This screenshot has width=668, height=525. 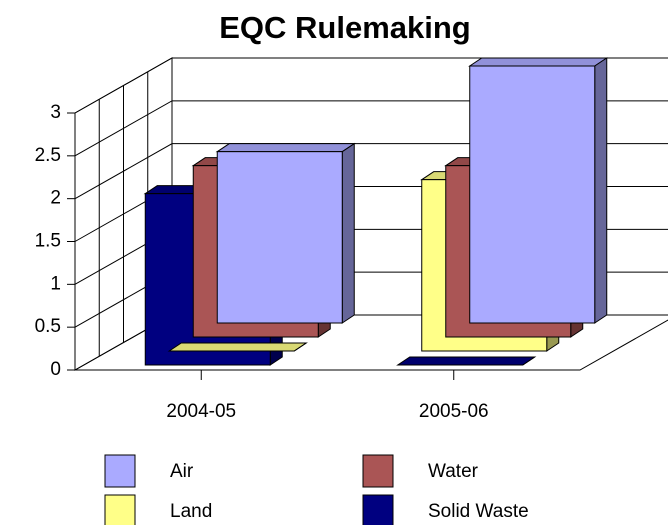 I want to click on legend-label: Solid Waste, so click(x=478, y=511).